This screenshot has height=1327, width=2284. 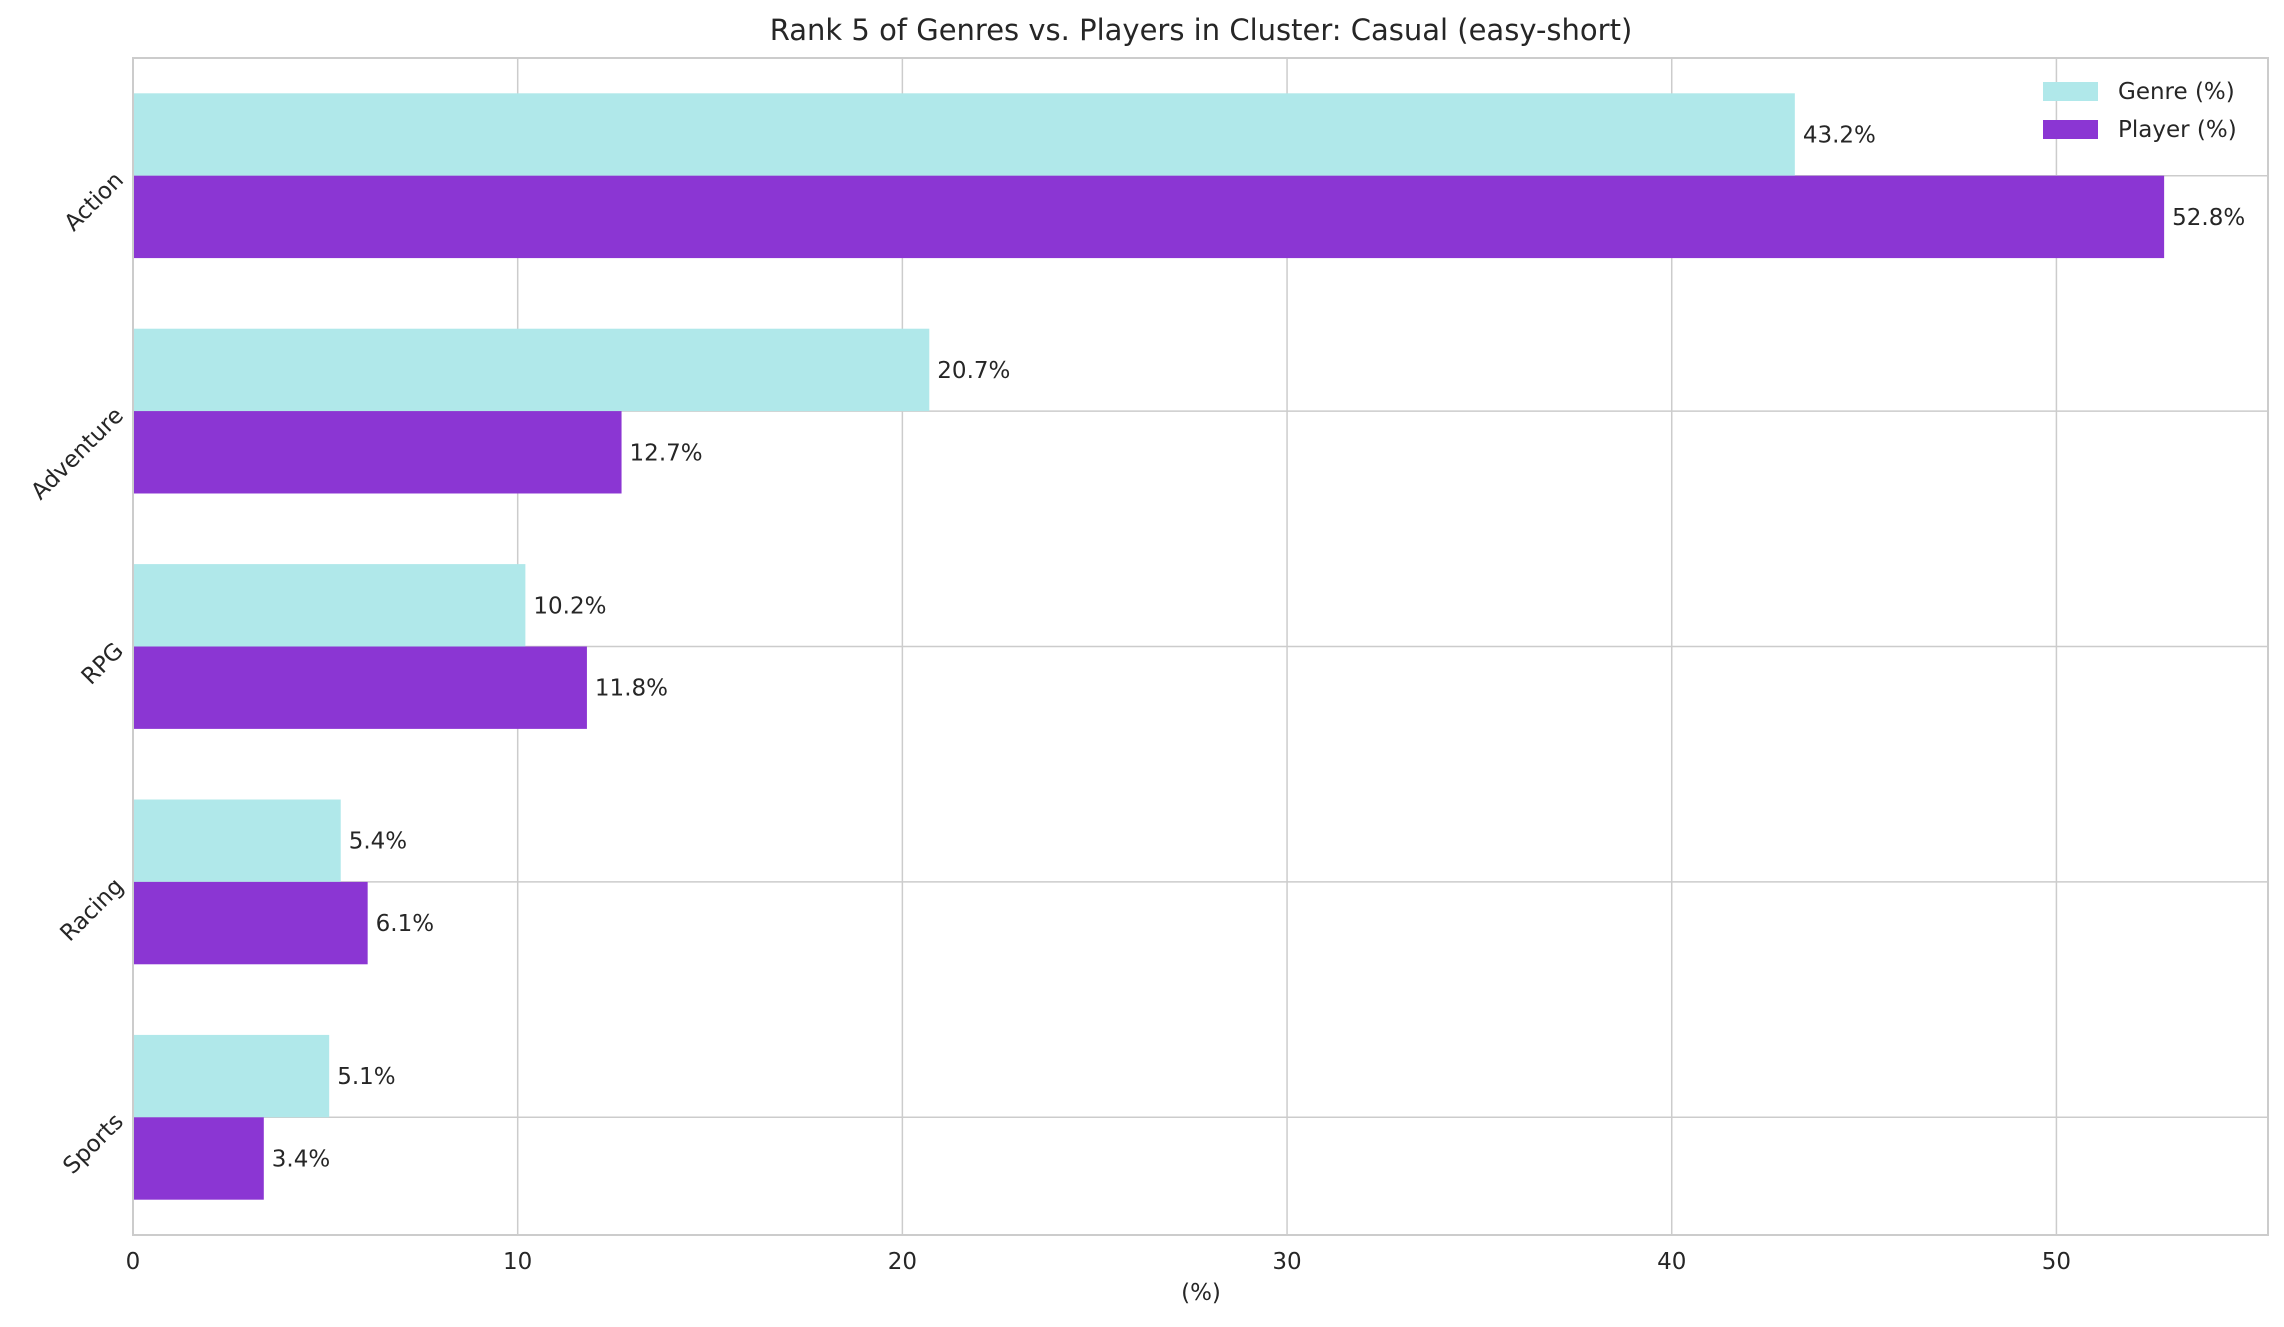 What do you see at coordinates (1201, 1293) in the screenshot?
I see `x-axis-label: (%)` at bounding box center [1201, 1293].